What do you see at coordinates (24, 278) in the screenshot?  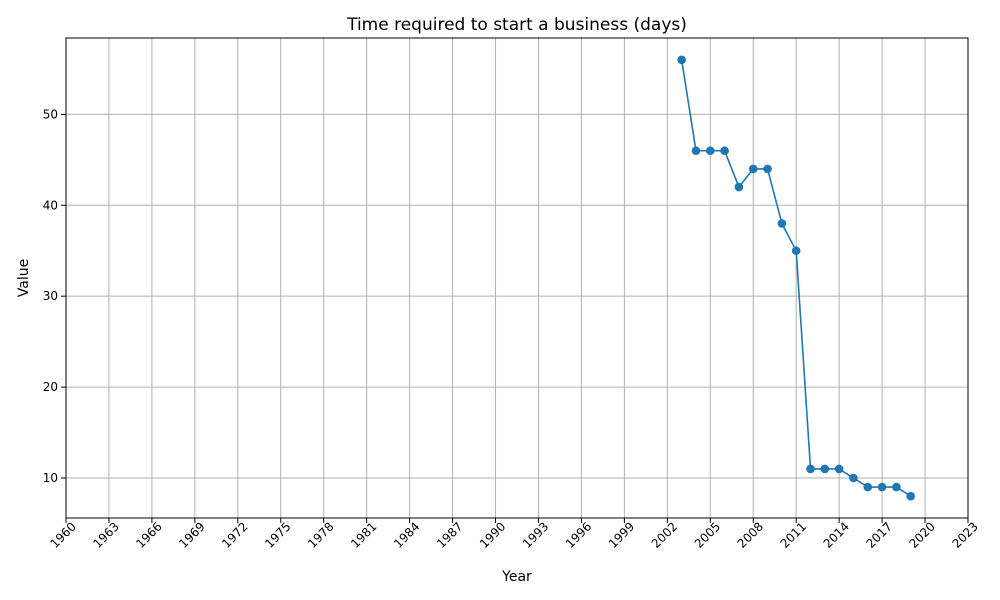 I see `y-axis-label: Value` at bounding box center [24, 278].